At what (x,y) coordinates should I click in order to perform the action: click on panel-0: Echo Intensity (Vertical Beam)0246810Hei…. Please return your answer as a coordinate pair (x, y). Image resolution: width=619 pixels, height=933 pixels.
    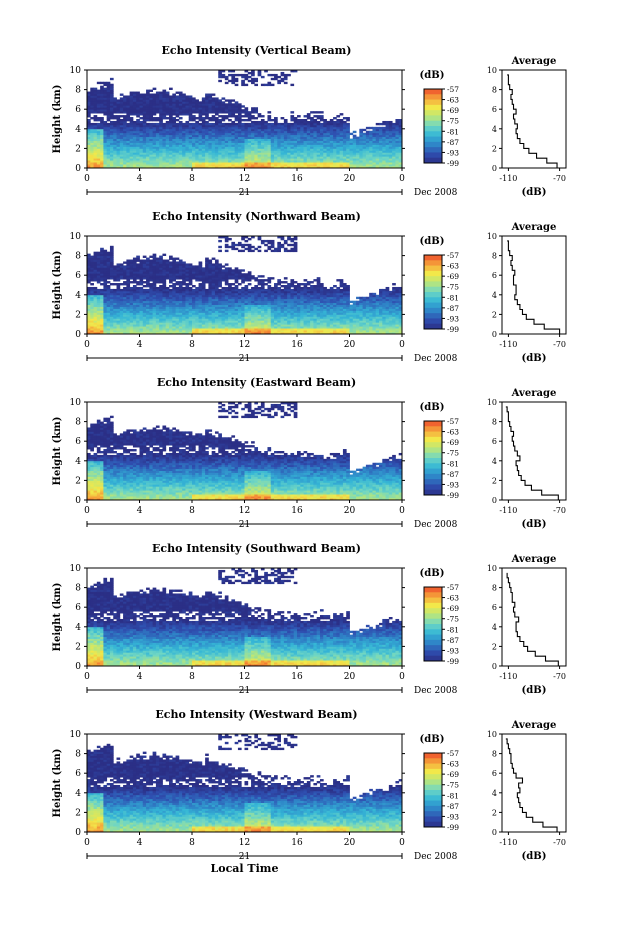
    Looking at the image, I should click on (309, 121).